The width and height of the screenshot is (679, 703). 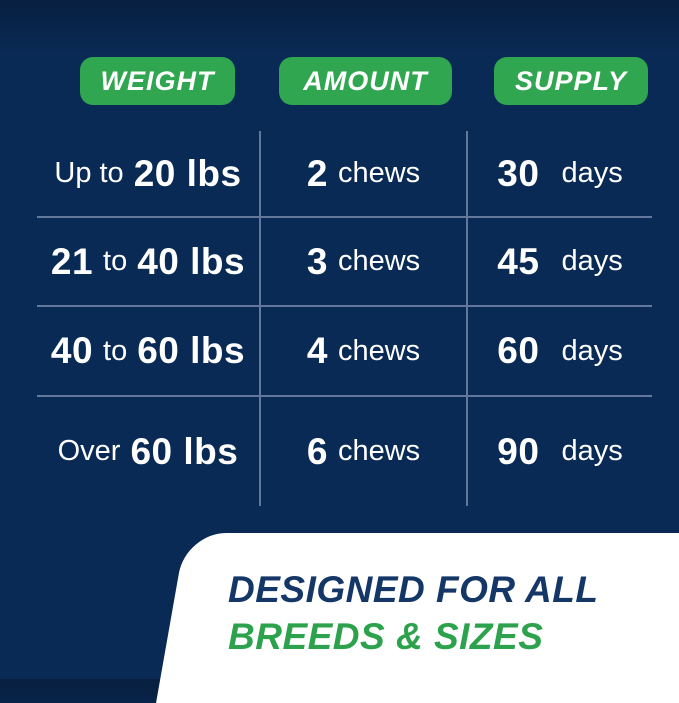 What do you see at coordinates (89, 173) in the screenshot?
I see `weight-range-word: Up to` at bounding box center [89, 173].